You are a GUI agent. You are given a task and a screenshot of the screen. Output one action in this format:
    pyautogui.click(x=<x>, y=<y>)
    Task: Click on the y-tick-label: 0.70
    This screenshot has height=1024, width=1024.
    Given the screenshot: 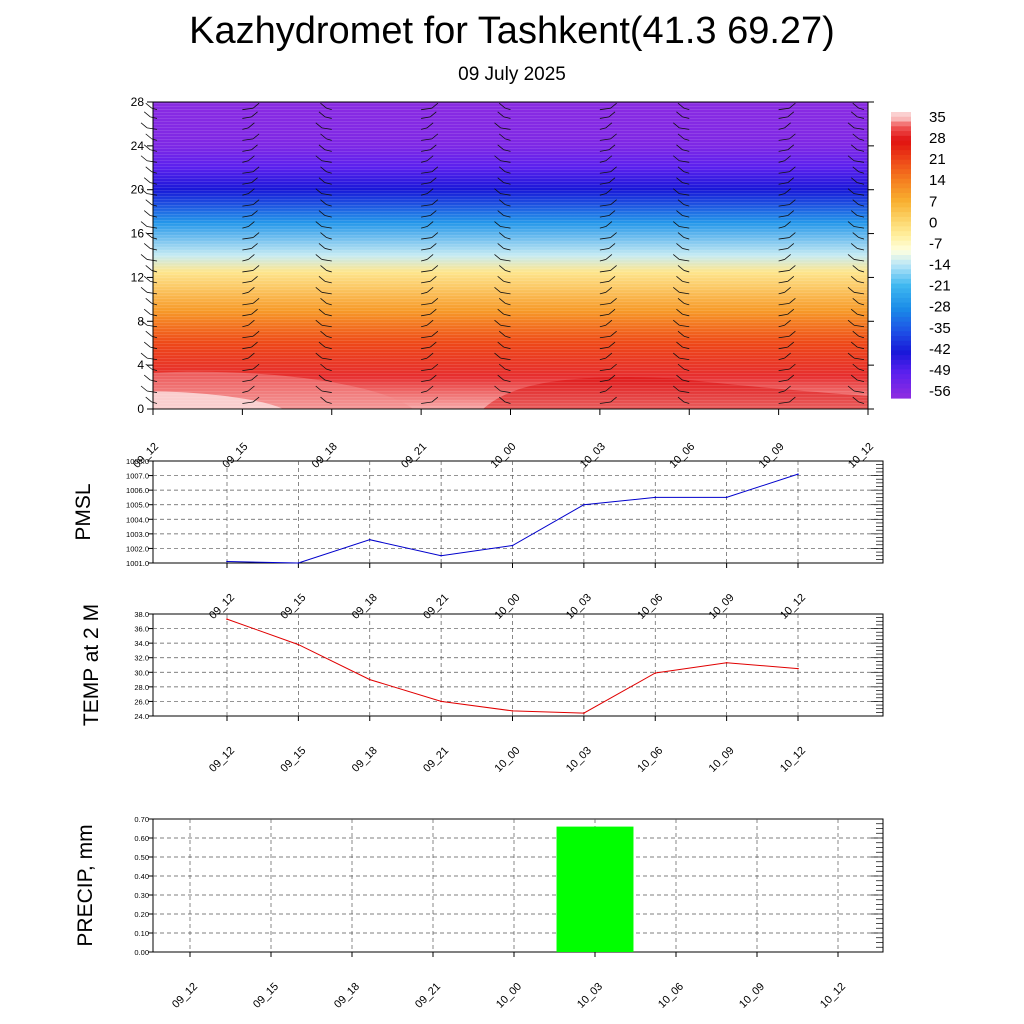 What is the action you would take?
    pyautogui.click(x=141, y=819)
    